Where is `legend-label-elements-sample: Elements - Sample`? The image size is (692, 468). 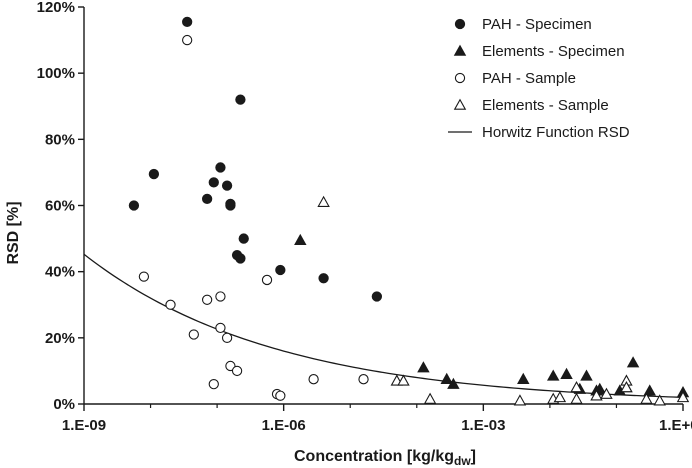
legend-label-elements-sample: Elements - Sample is located at coordinates (545, 105).